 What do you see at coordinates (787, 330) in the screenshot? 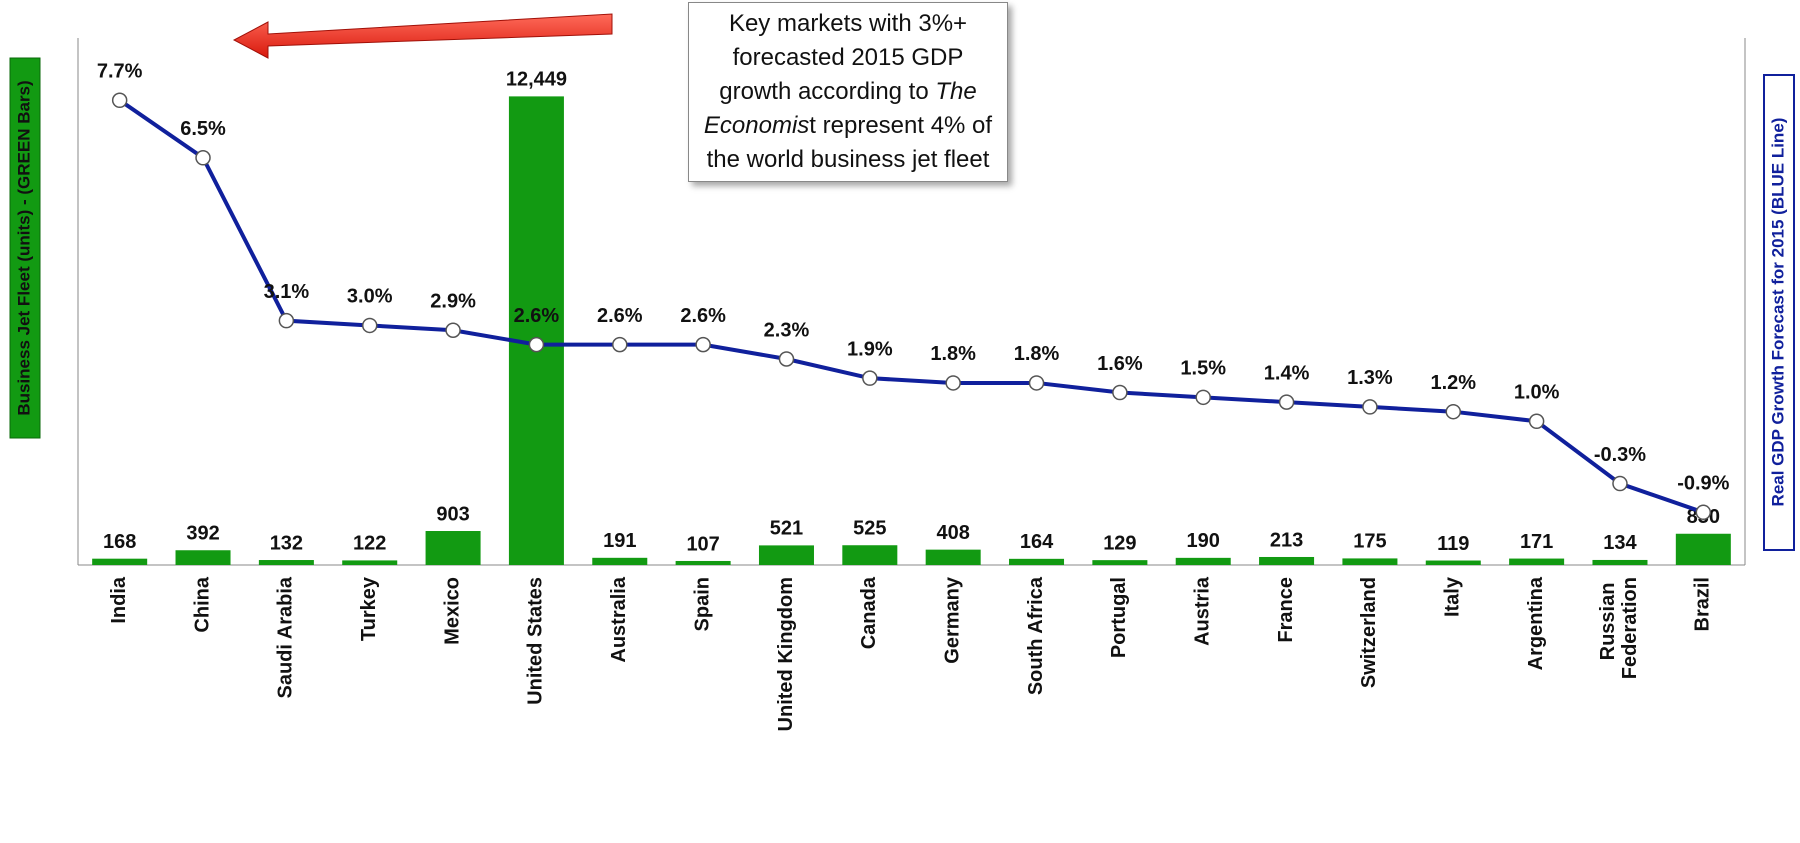
I see `line-label: 2.3%` at bounding box center [787, 330].